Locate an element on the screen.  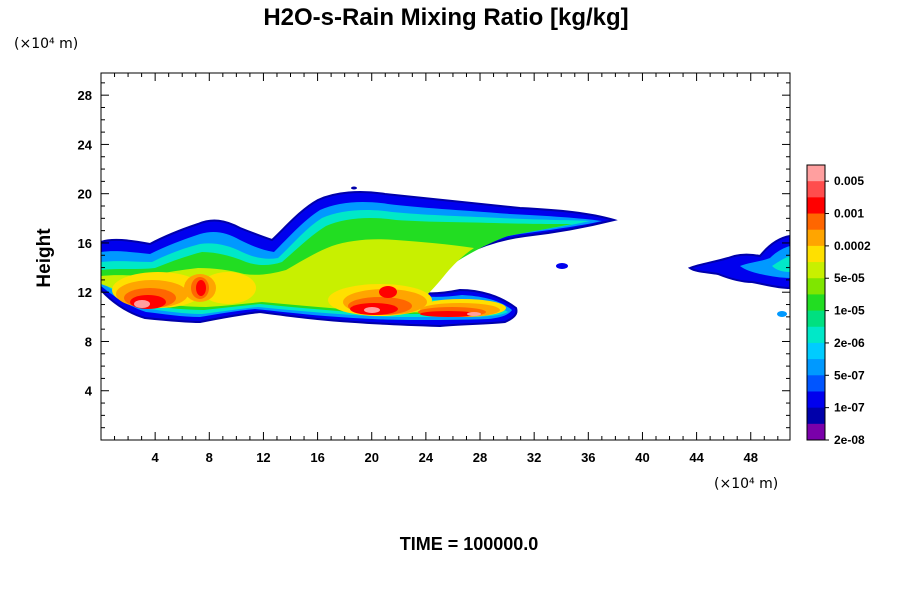
x-tick-label: 24 is located at coordinates (426, 457).